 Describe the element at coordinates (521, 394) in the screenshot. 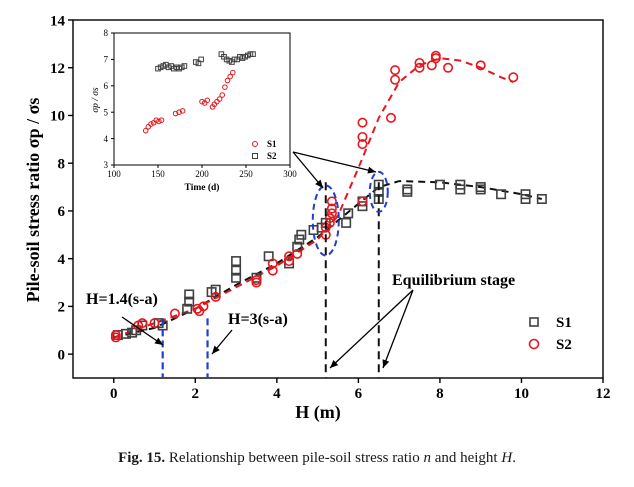

I see `x-tick-label: 10` at that location.